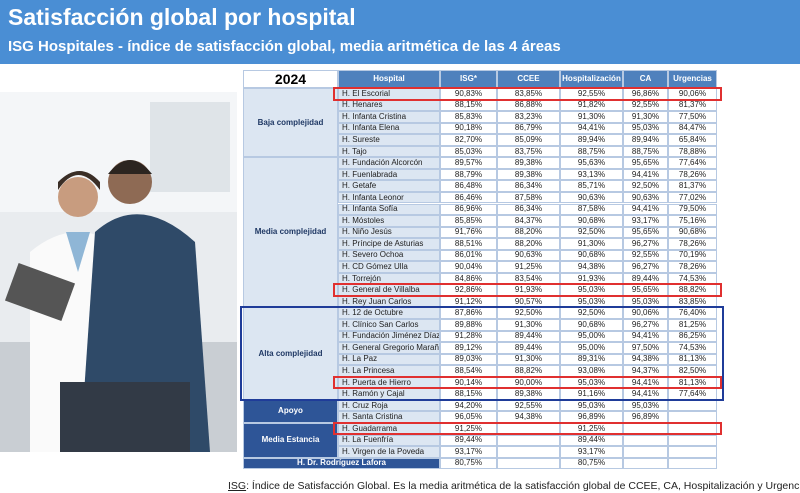 Image resolution: width=800 pixels, height=493 pixels. What do you see at coordinates (389, 79) in the screenshot?
I see `column-header: Hospital` at bounding box center [389, 79].